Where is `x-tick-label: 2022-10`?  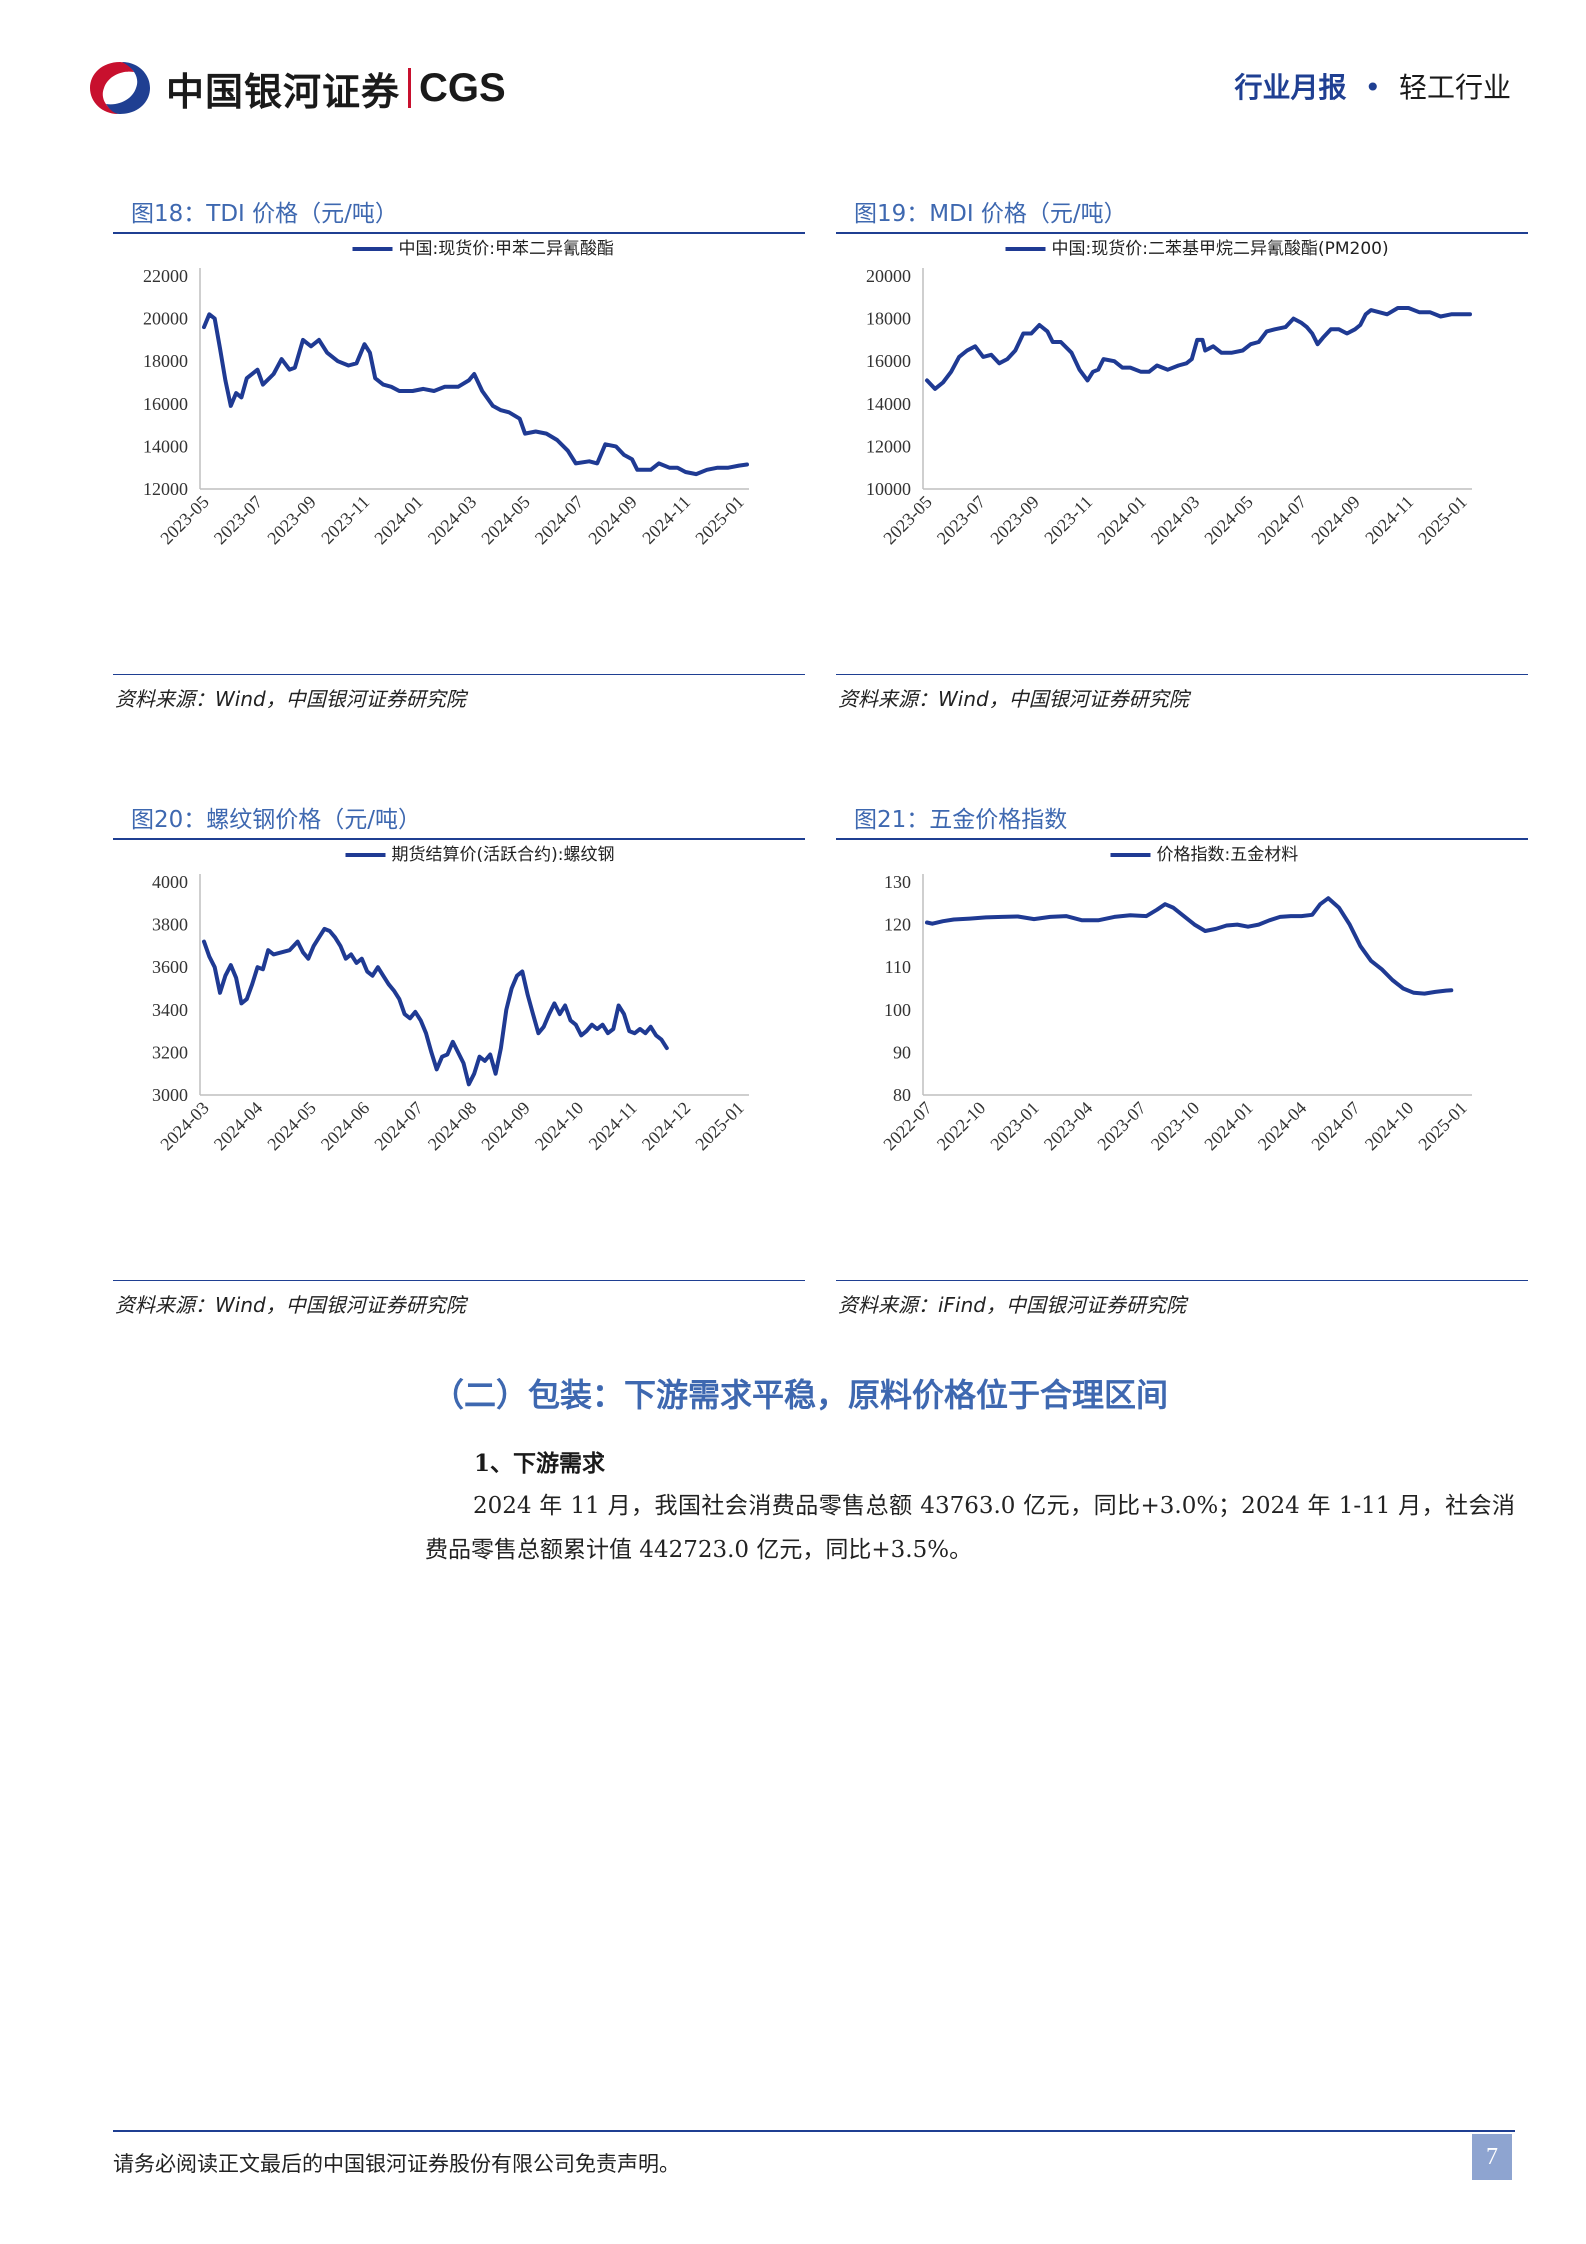
x-tick-label: 2022-10 is located at coordinates (961, 1126).